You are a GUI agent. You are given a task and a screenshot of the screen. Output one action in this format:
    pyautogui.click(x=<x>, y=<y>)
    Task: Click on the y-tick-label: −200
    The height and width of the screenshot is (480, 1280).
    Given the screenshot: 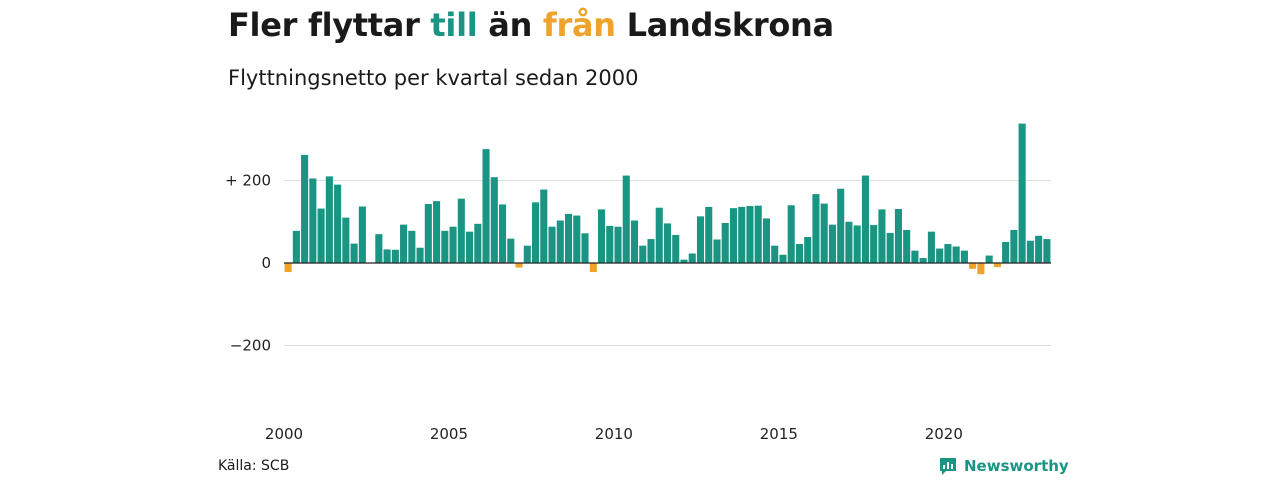 What is the action you would take?
    pyautogui.click(x=250, y=346)
    